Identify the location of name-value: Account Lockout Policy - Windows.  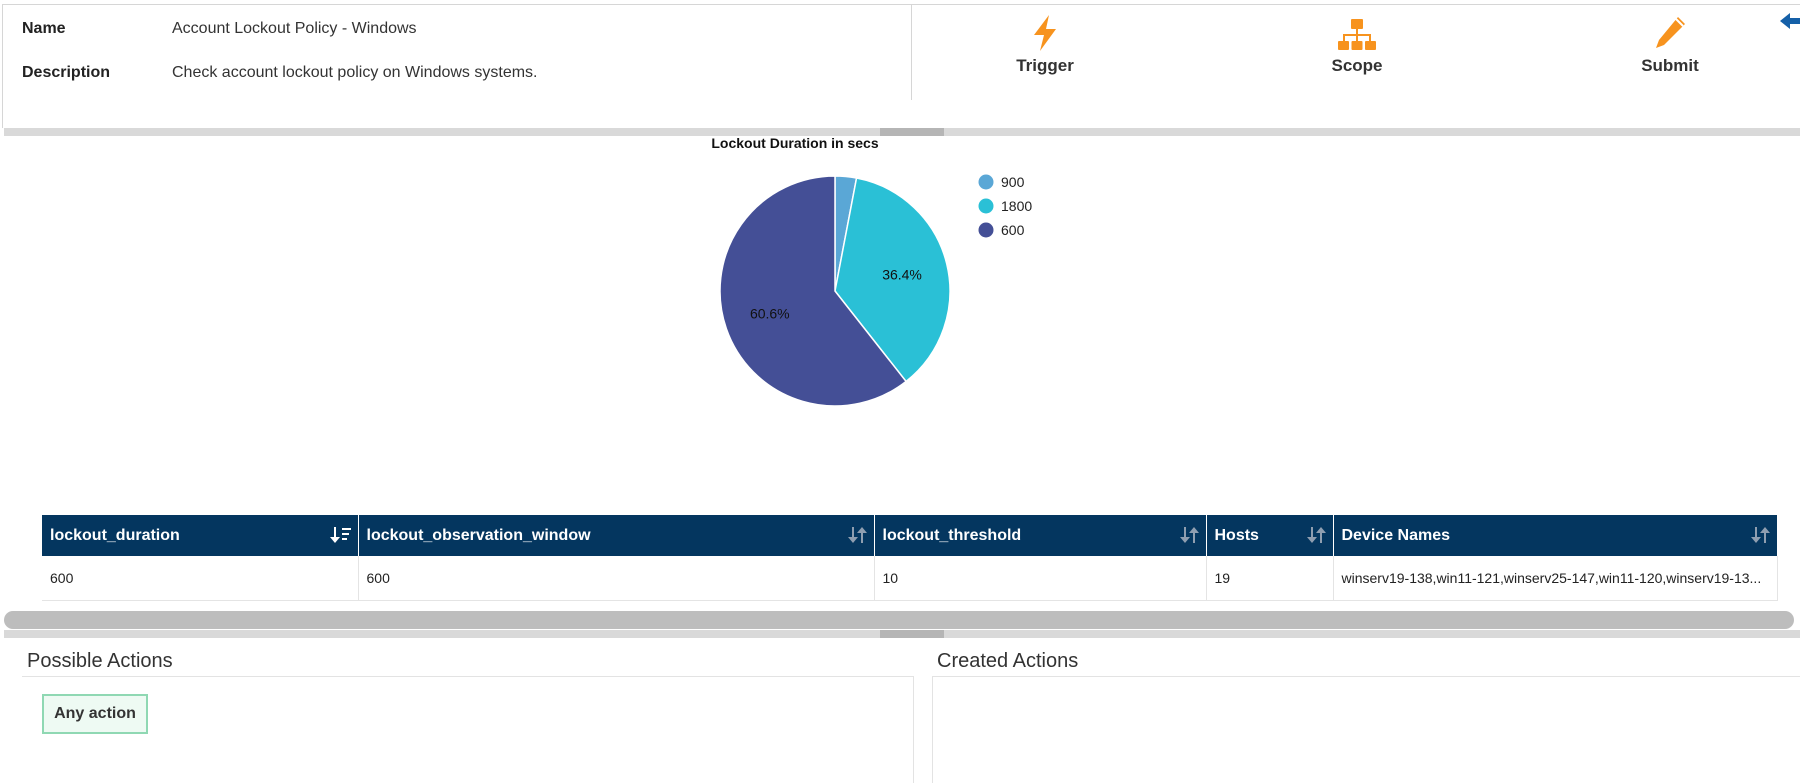
(294, 28).